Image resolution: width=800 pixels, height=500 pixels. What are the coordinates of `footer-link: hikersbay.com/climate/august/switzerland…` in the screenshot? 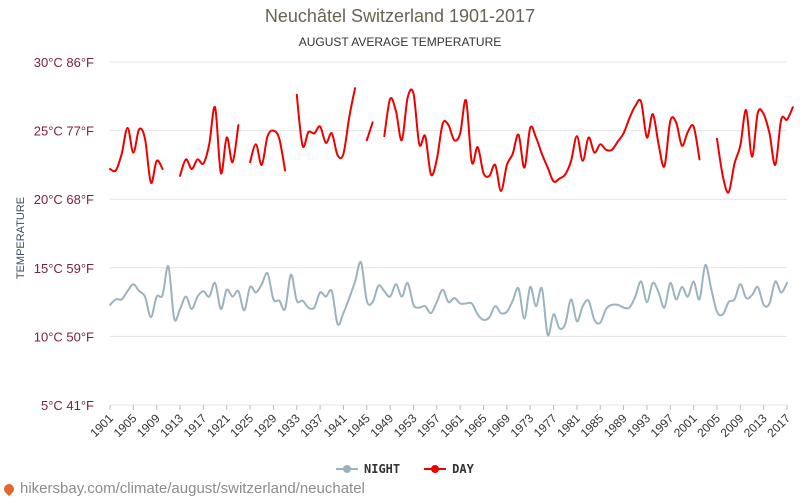 It's located at (192, 488).